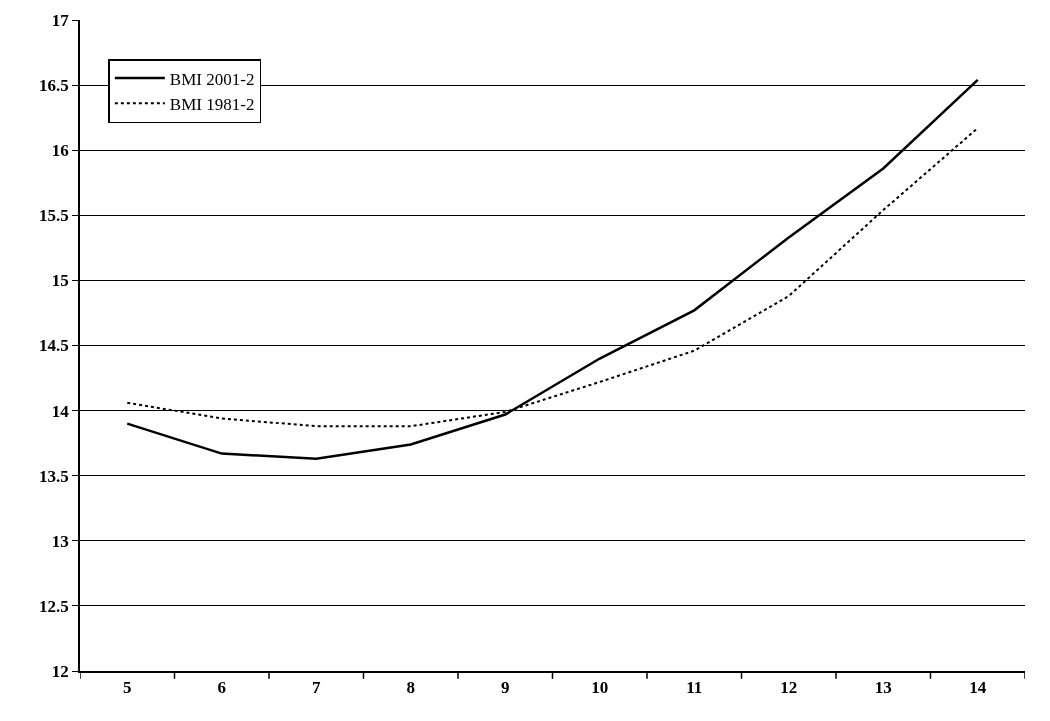 The width and height of the screenshot is (1050, 721). I want to click on y-tick-label: 14, so click(60, 411).